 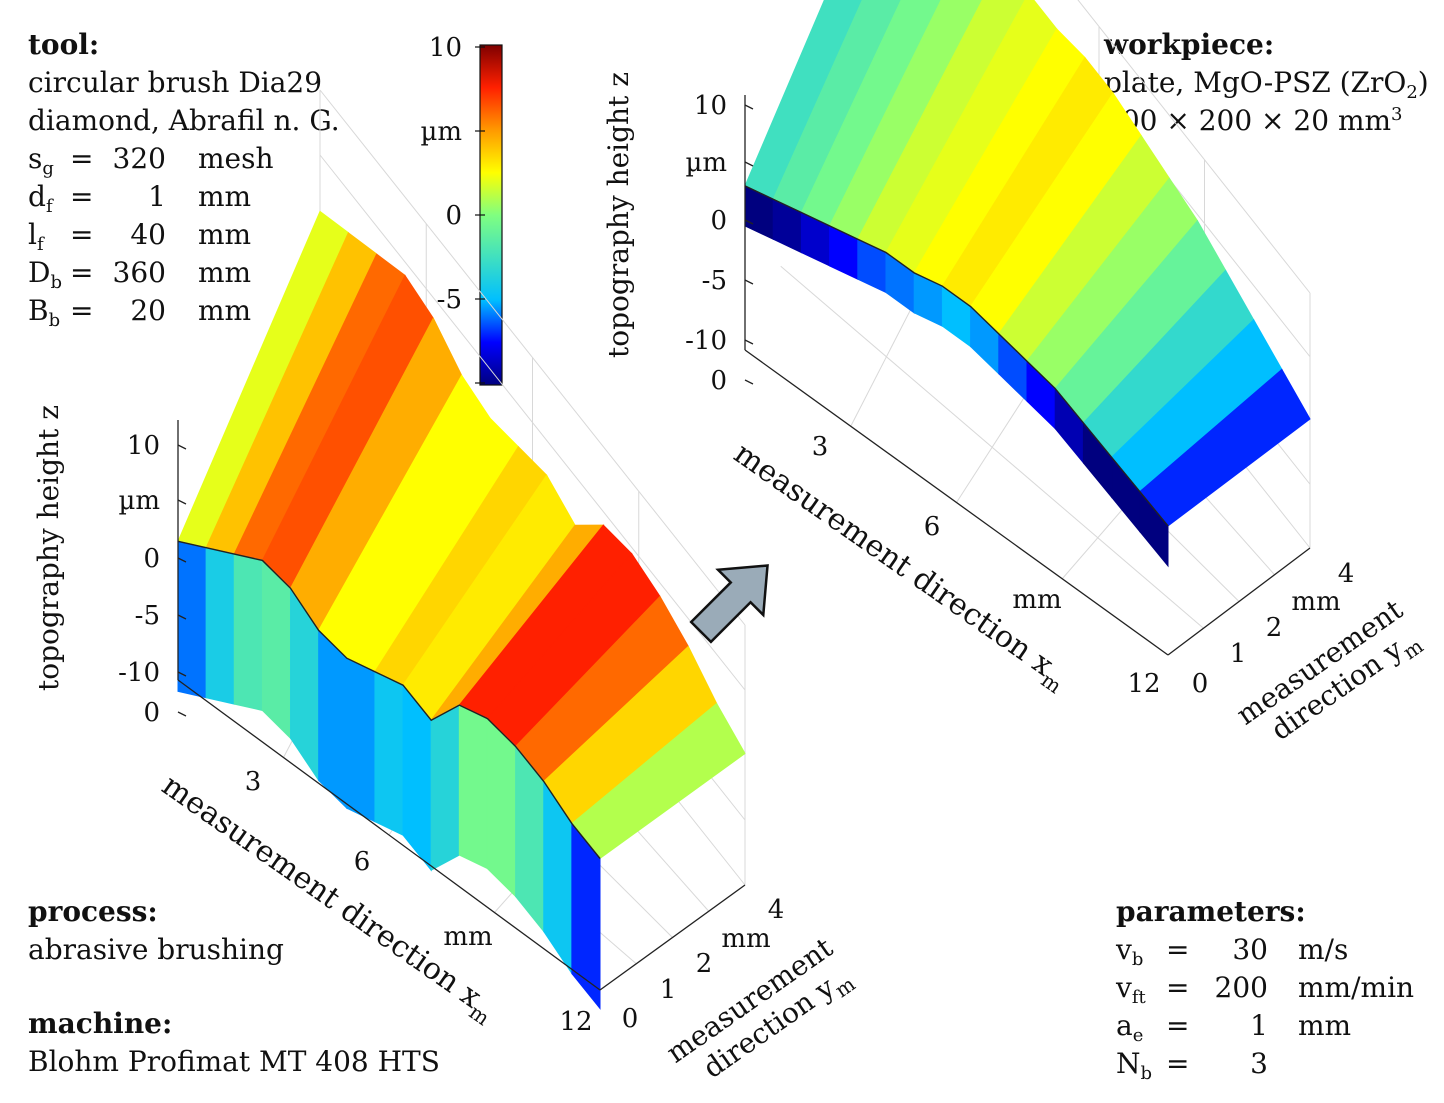 I want to click on param-row: sg = 320 mesh, so click(x=184, y=159).